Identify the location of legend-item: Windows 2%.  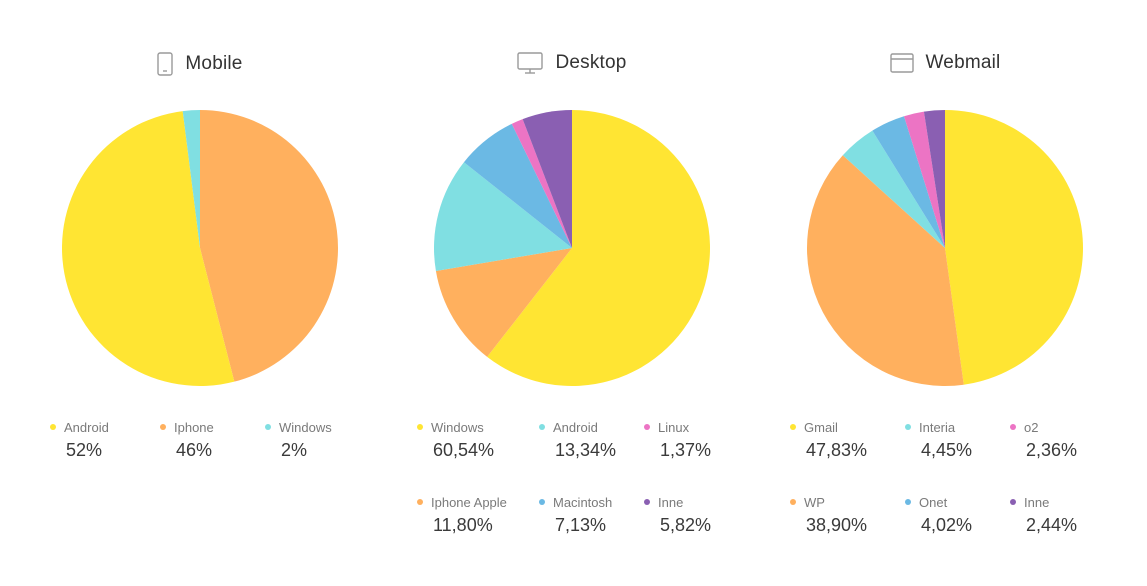
(335, 439).